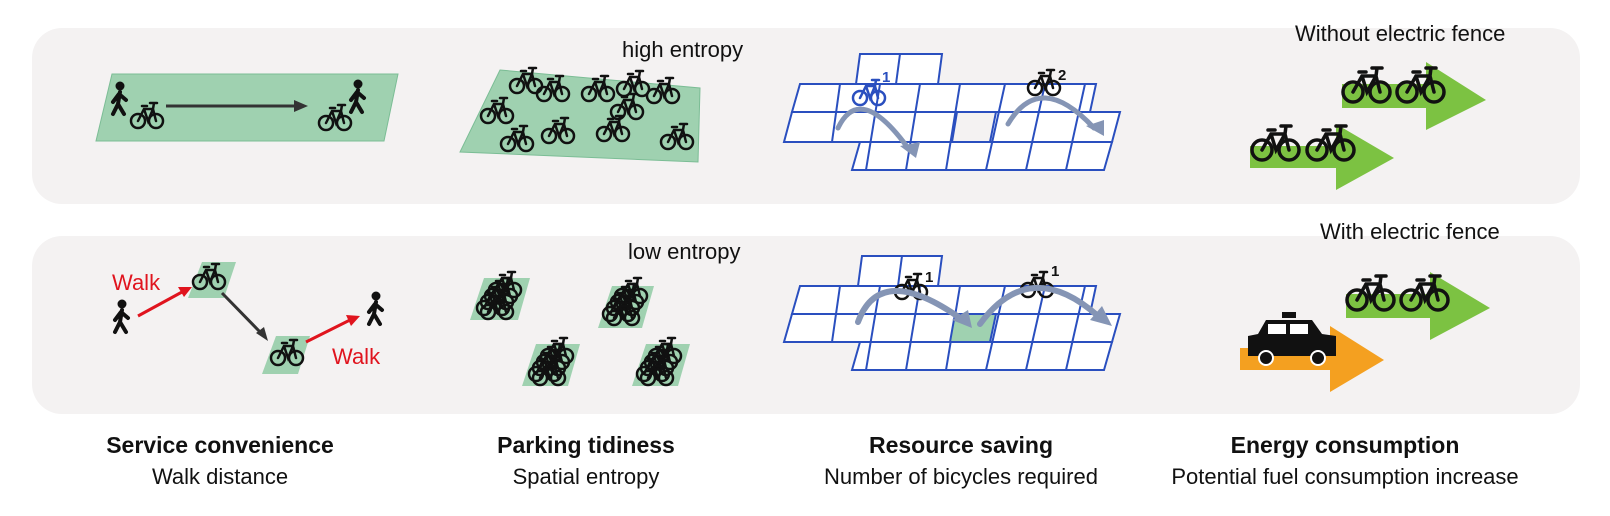 This screenshot has height=516, width=1610. I want to click on without-fence-label: Without electric fence, so click(1400, 33).